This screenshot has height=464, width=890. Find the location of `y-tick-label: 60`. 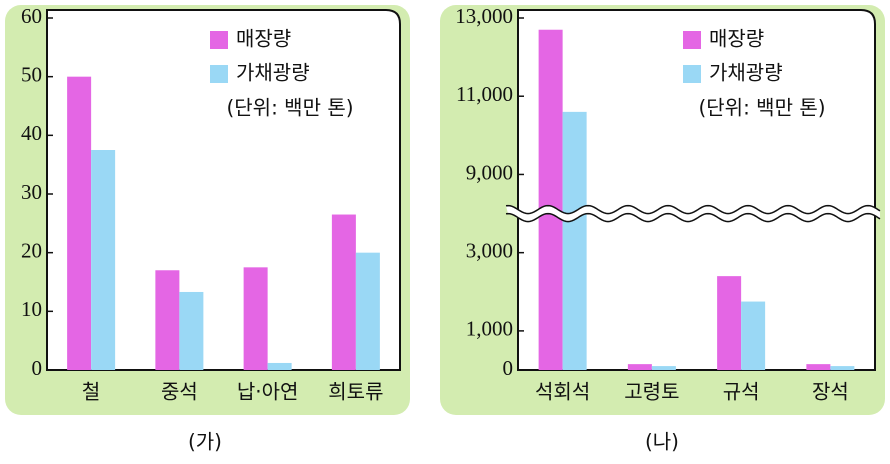

y-tick-label: 60 is located at coordinates (31, 16).